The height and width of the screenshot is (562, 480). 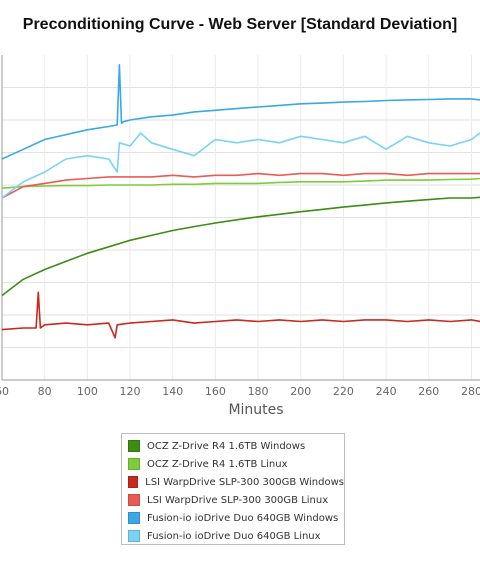 What do you see at coordinates (87, 391) in the screenshot?
I see `x-tick-label: 100` at bounding box center [87, 391].